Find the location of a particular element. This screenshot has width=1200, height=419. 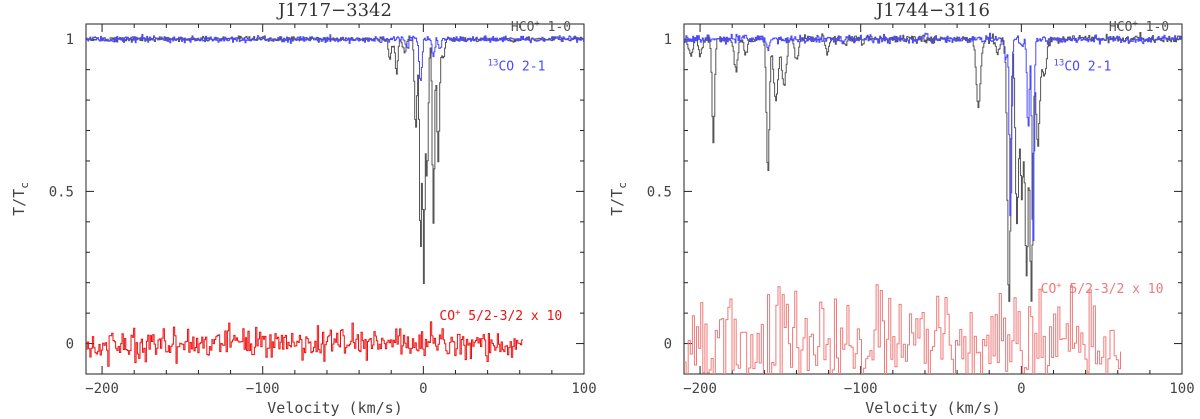

chart-title: J1717−3342 is located at coordinates (334, 10).